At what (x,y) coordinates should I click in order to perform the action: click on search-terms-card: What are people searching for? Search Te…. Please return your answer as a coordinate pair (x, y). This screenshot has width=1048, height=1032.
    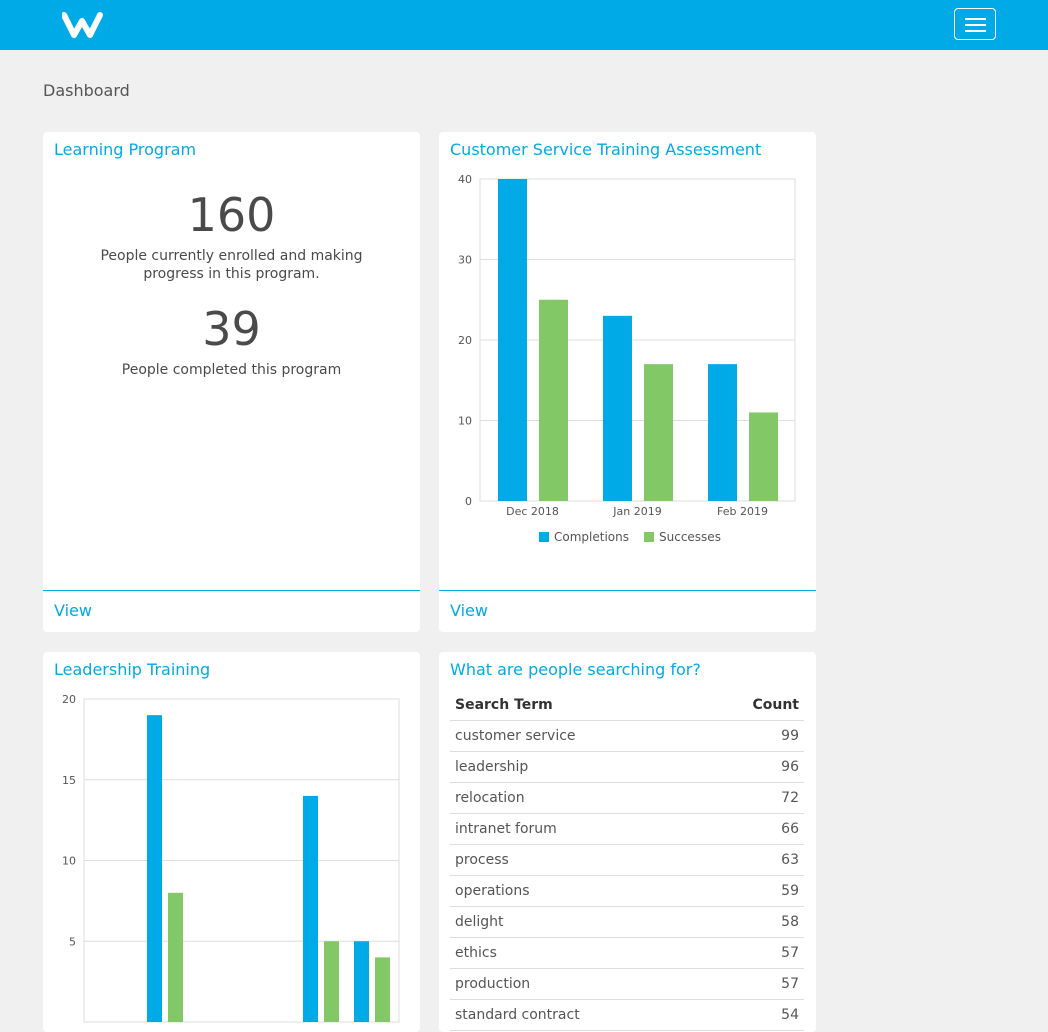
    Looking at the image, I should click on (627, 842).